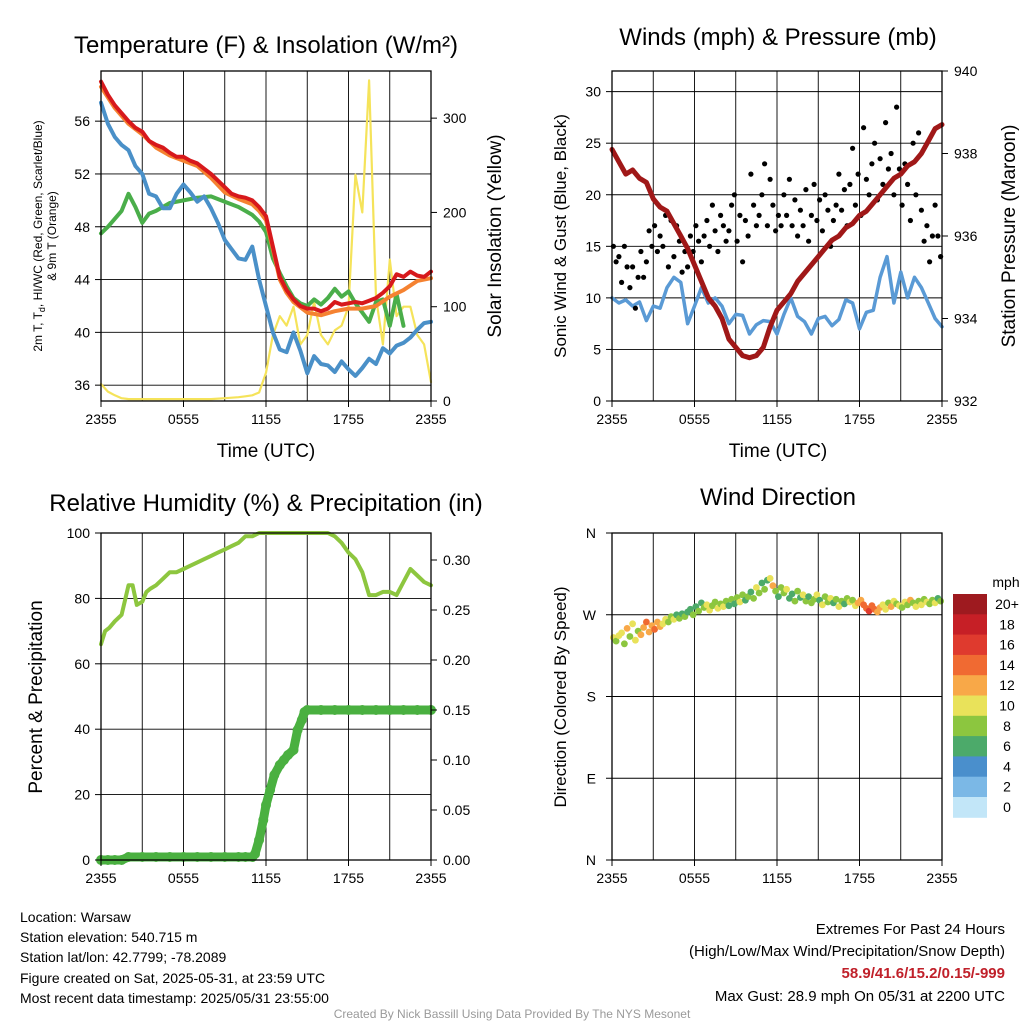 The image size is (1024, 1024). What do you see at coordinates (1007, 645) in the screenshot?
I see `colorbar-label: 16` at bounding box center [1007, 645].